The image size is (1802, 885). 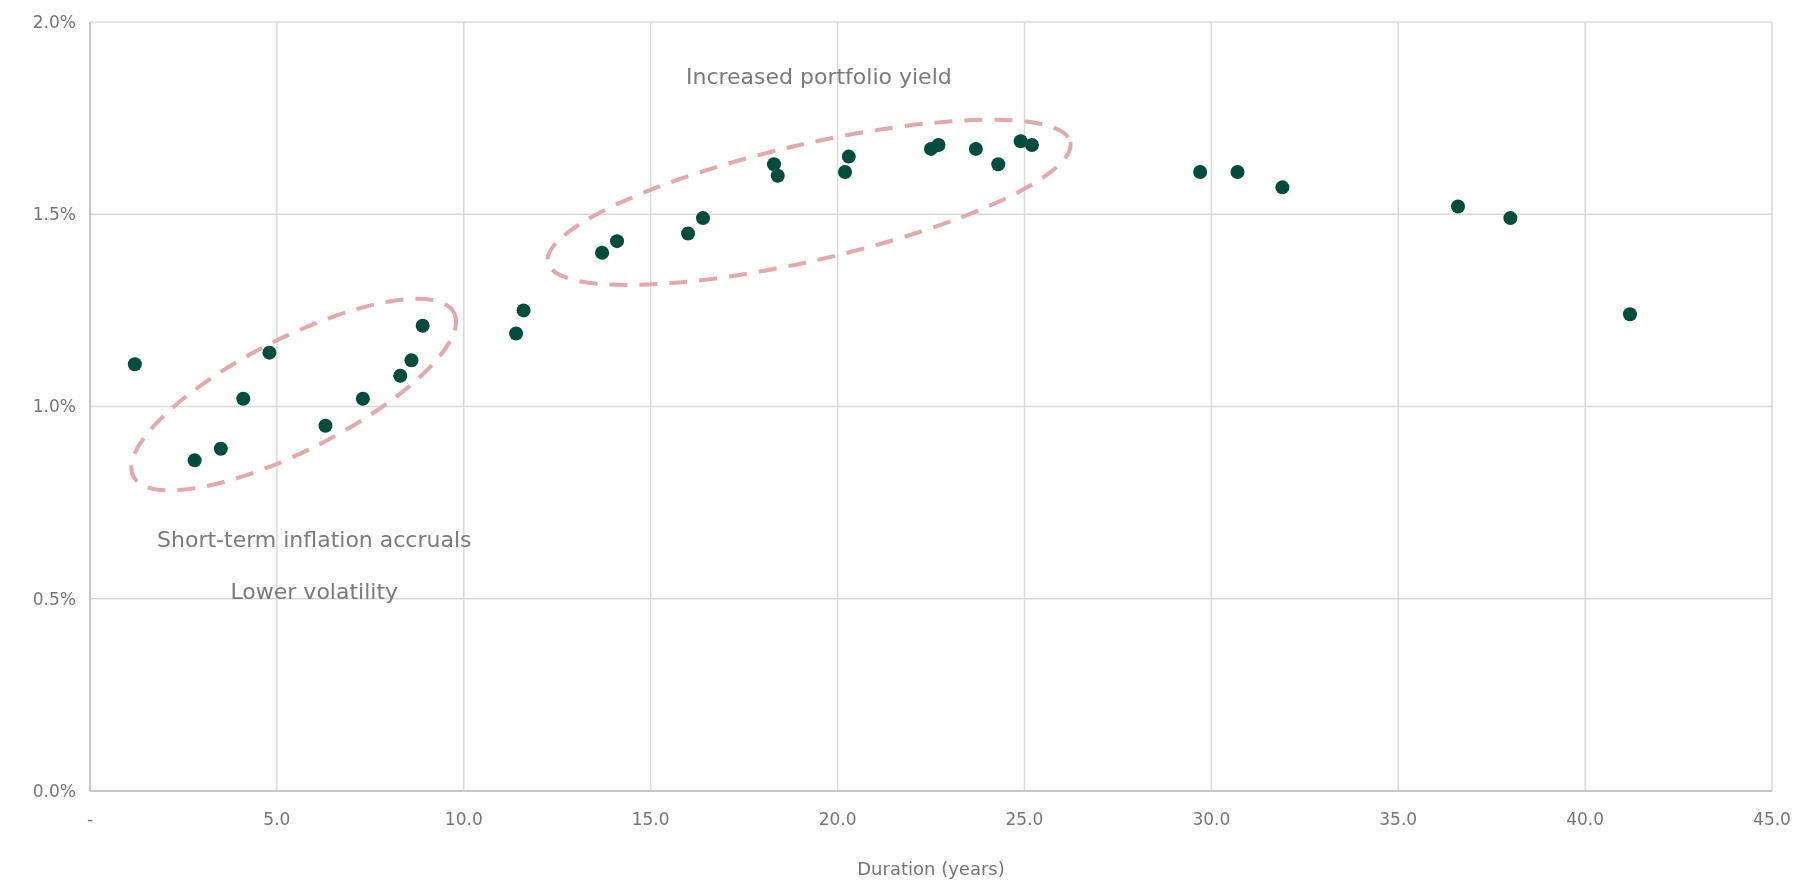 What do you see at coordinates (314, 591) in the screenshot?
I see `annotation: Lower volatility` at bounding box center [314, 591].